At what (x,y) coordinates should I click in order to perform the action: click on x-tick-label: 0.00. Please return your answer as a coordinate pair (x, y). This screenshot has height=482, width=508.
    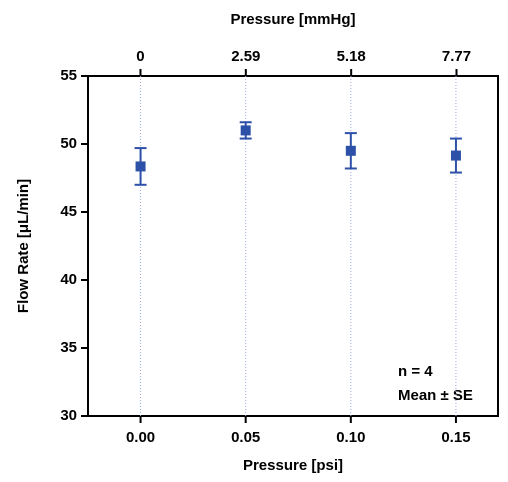
    Looking at the image, I should click on (140, 437).